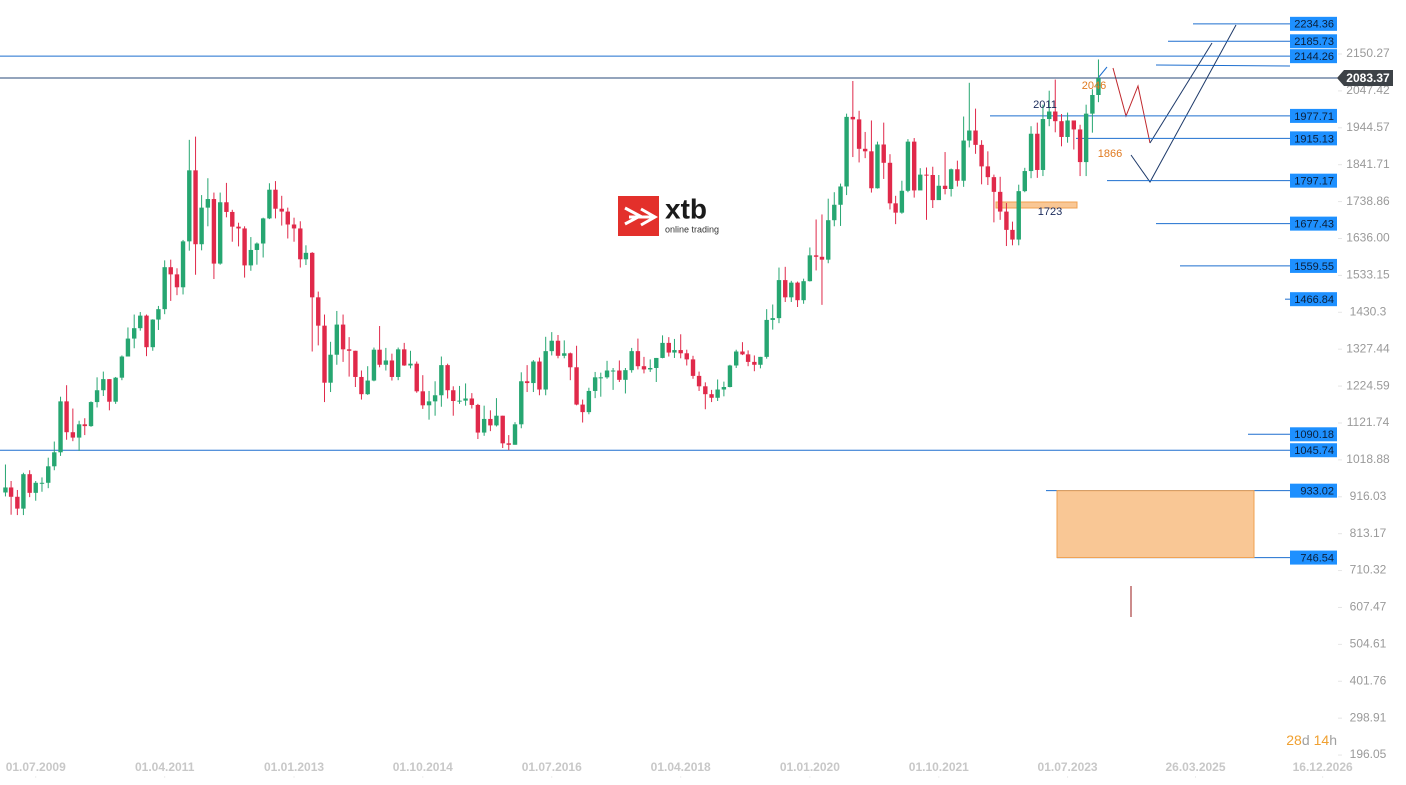 The width and height of the screenshot is (1406, 785). What do you see at coordinates (1314, 42) in the screenshot?
I see `level-label: 2185.73` at bounding box center [1314, 42].